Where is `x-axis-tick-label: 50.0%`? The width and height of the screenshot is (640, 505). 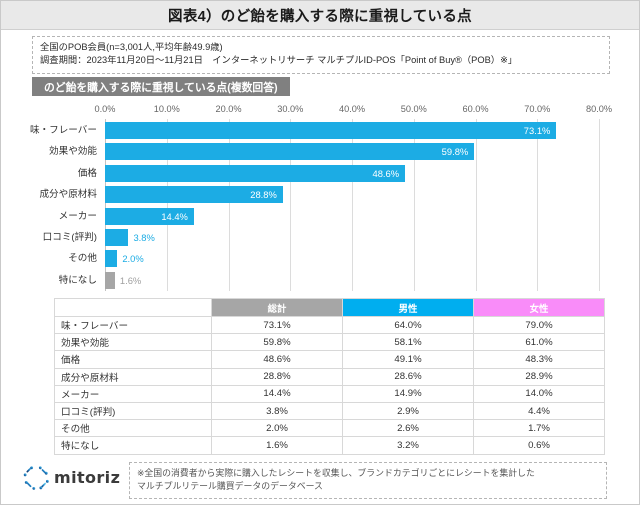
x-axis-tick-label: 50.0% is located at coordinates (413, 109).